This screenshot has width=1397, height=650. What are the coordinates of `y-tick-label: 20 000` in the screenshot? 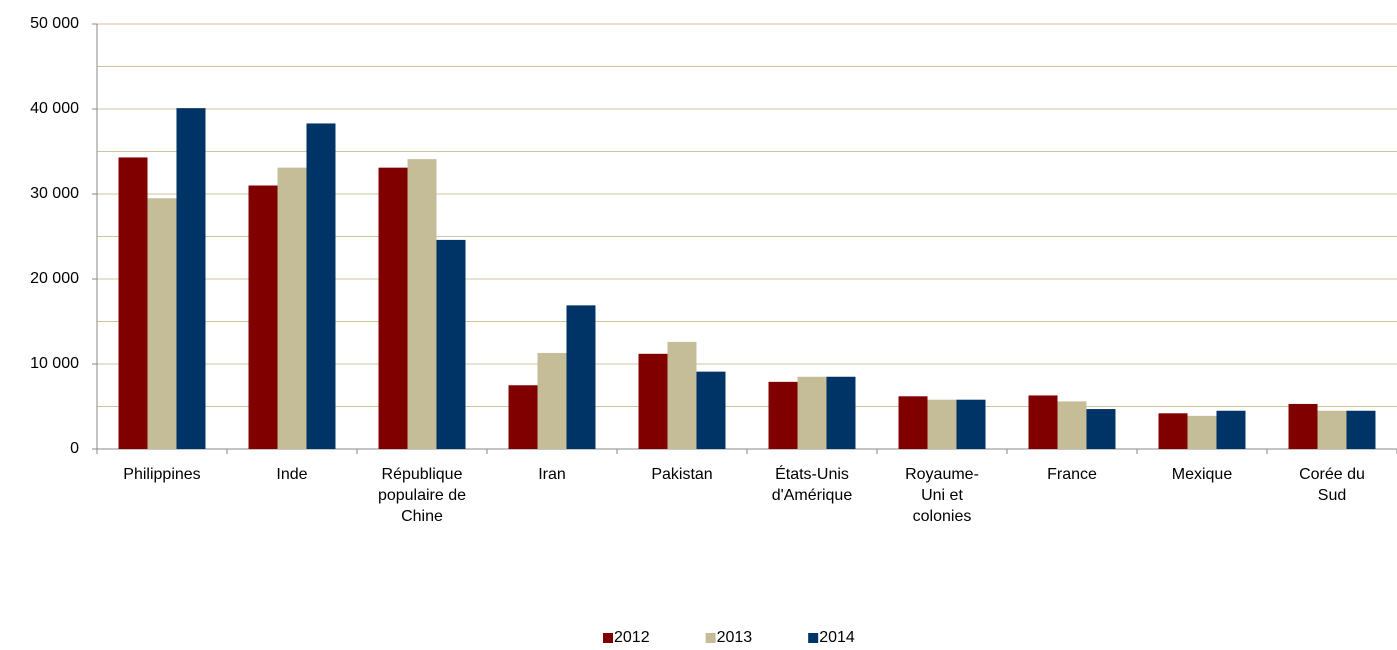 It's located at (54, 278).